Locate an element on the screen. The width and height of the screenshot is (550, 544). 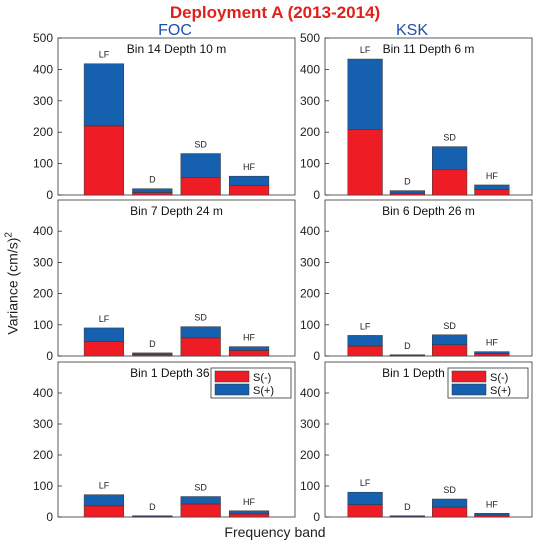
column-title-ksk: KSK is located at coordinates (411, 30).